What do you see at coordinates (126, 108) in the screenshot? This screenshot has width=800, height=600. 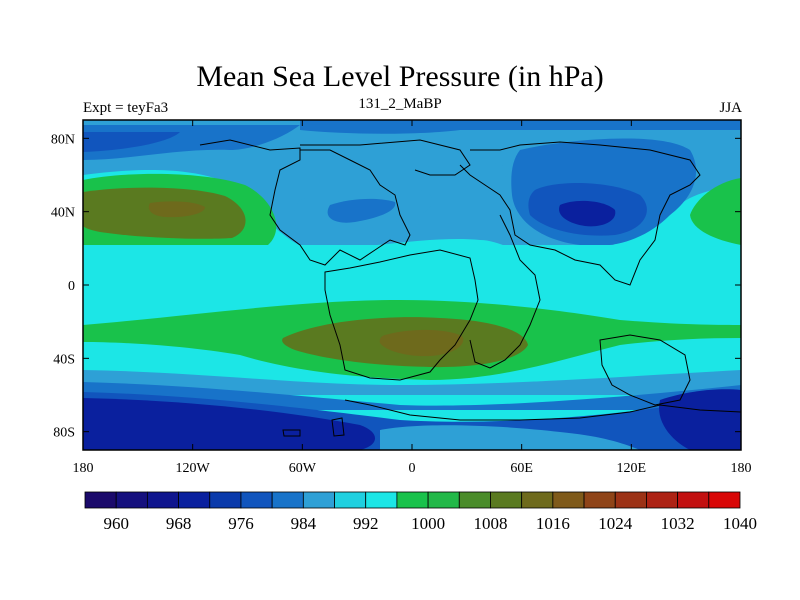 I see `experiment-label: Expt = teyFa3` at bounding box center [126, 108].